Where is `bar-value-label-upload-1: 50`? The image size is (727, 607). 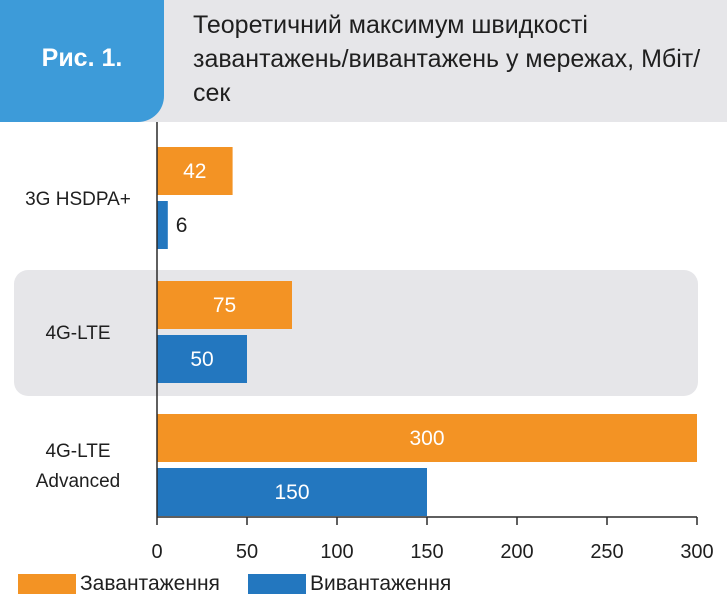 bar-value-label-upload-1: 50 is located at coordinates (201, 359).